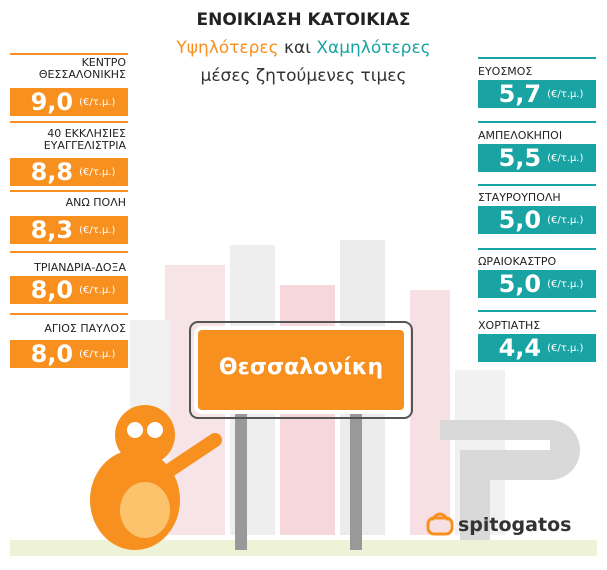 The height and width of the screenshot is (570, 607). I want to click on title: ΕΝΟΙΚΙΑΣΗ ΚΑΤΟΙΚΙΑΣ, so click(303, 20).